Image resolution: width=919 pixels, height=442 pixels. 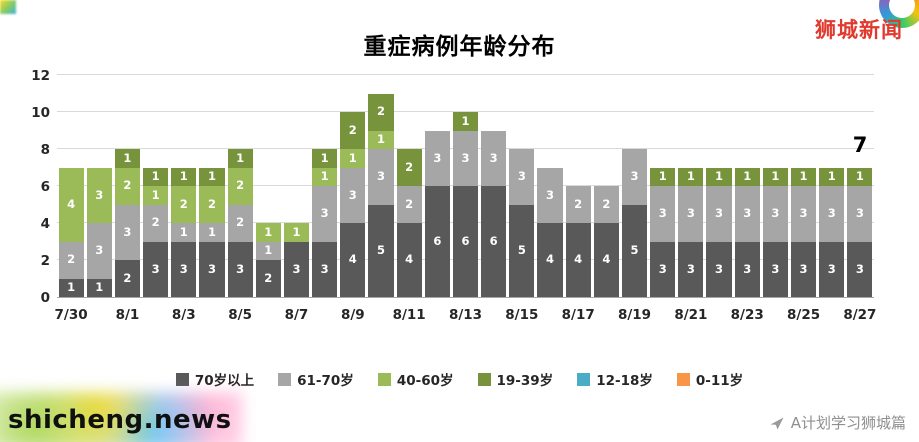 What do you see at coordinates (747, 315) in the screenshot?
I see `x-tick-label: 8/23` at bounding box center [747, 315].